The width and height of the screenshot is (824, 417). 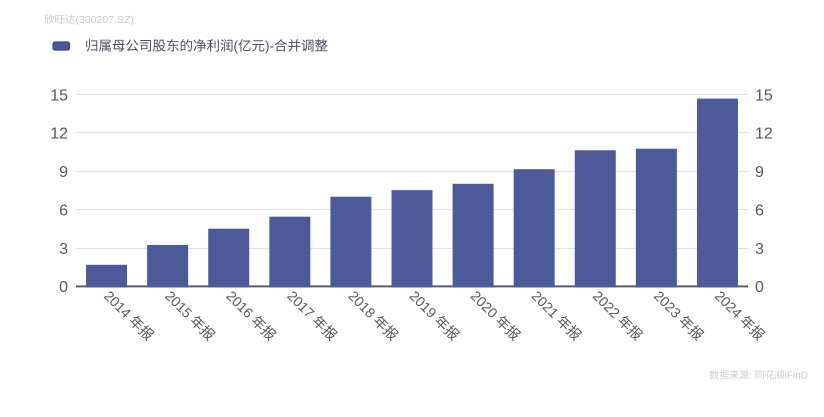 What do you see at coordinates (796, 376) in the screenshot?
I see `svg-text: iFinD` at bounding box center [796, 376].